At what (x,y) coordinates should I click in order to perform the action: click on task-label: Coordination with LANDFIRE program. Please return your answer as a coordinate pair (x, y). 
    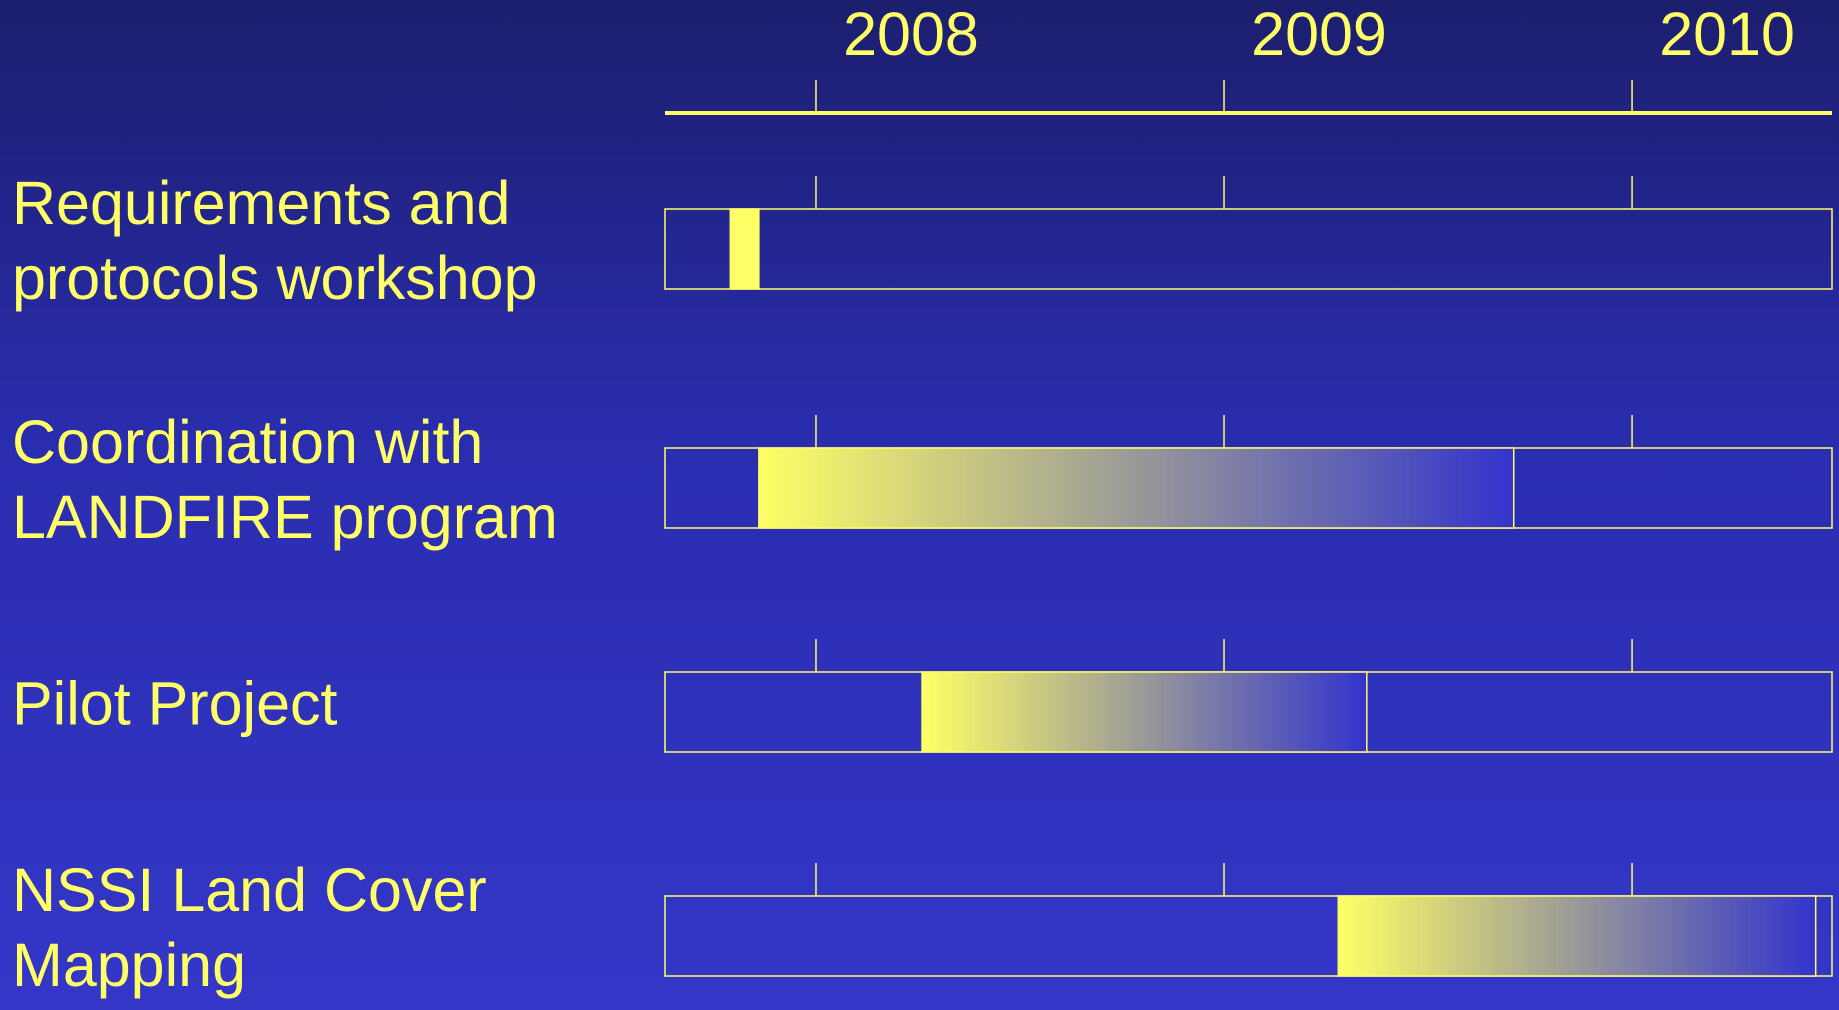
    Looking at the image, I should click on (285, 479).